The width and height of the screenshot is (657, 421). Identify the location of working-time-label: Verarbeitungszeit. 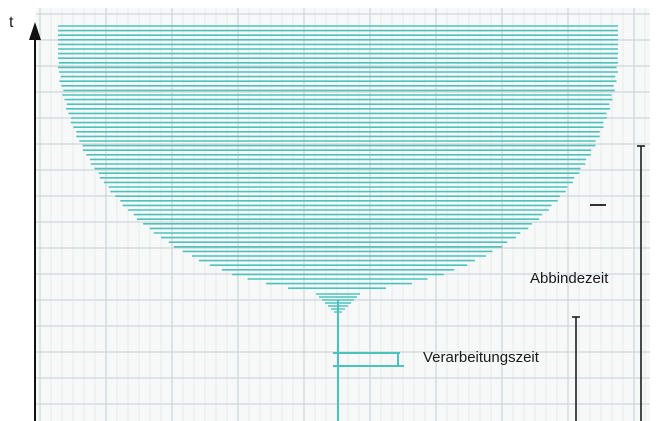
(481, 357).